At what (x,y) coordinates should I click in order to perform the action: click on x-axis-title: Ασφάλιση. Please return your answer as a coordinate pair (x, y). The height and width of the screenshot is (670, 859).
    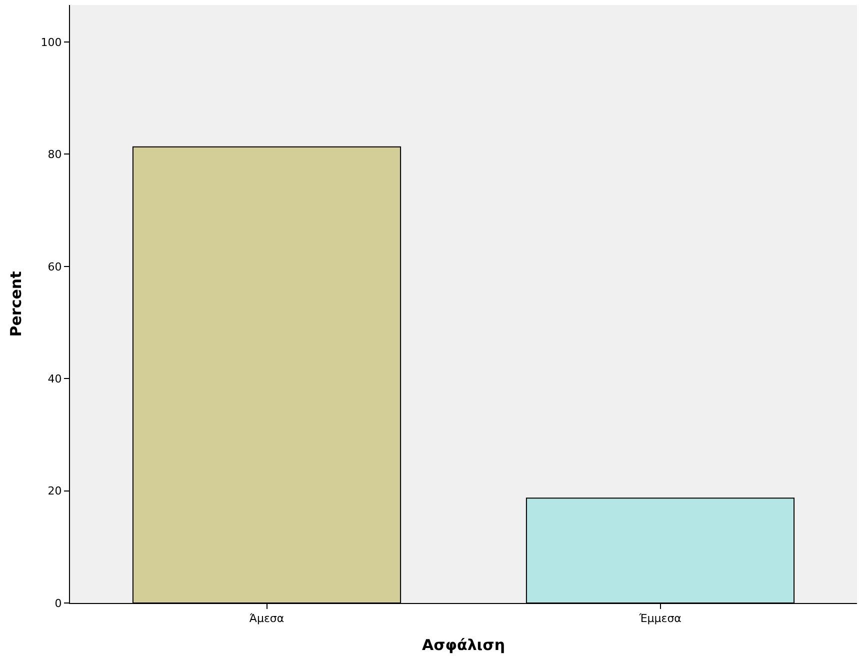
    Looking at the image, I should click on (464, 645).